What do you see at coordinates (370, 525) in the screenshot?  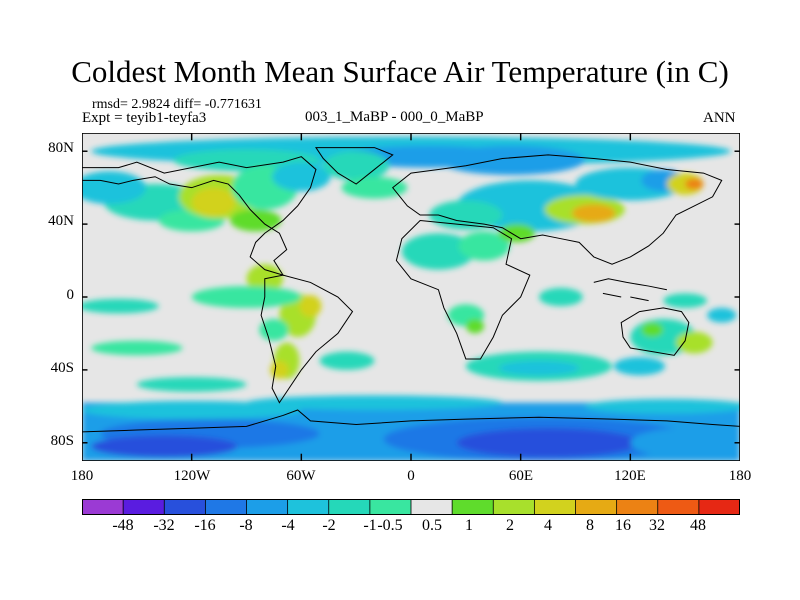 I see `colorbar-label: -1` at bounding box center [370, 525].